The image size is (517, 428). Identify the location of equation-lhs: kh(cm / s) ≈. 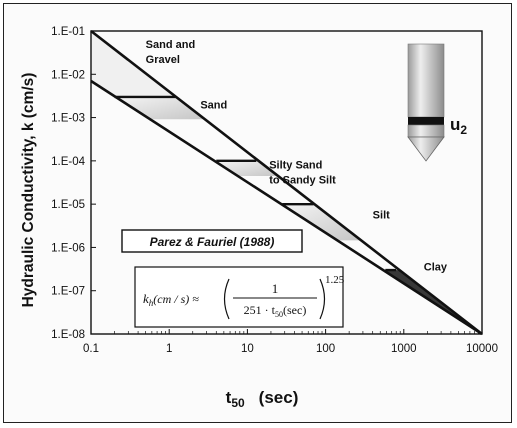
(171, 299).